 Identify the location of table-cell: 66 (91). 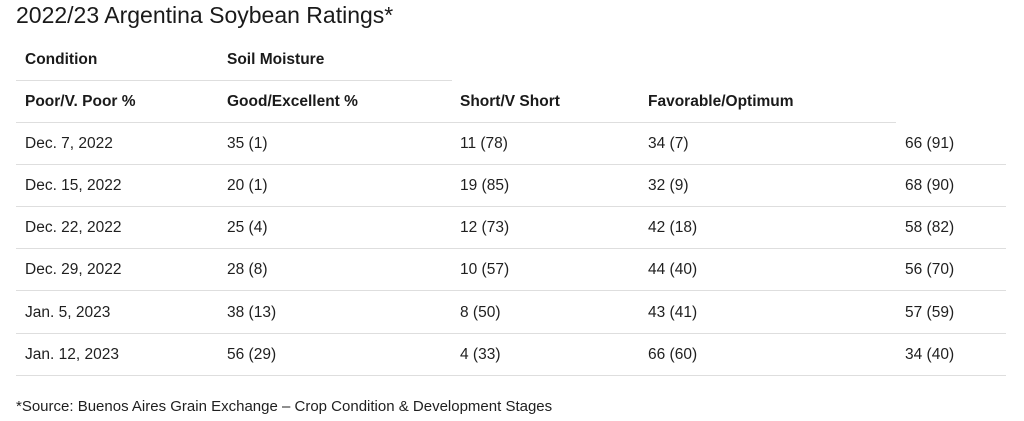
(930, 143).